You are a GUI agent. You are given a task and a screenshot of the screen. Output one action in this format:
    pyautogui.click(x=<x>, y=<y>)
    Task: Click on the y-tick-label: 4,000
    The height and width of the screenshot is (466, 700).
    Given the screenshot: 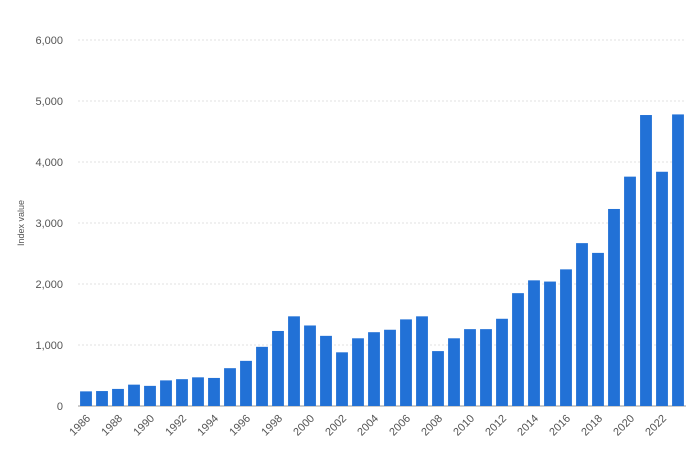 What is the action you would take?
    pyautogui.click(x=49, y=163)
    